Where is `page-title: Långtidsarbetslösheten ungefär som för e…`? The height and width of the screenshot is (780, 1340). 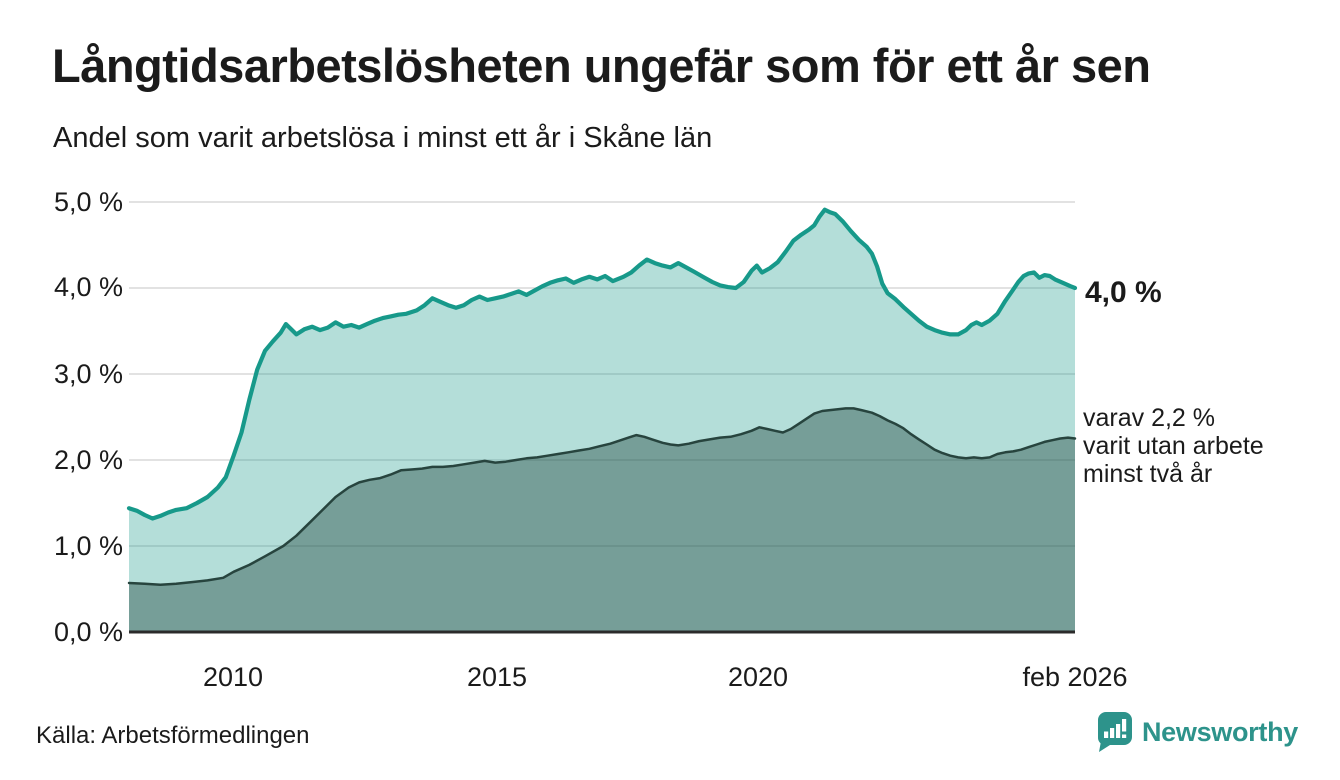
page-title: Långtidsarbetslösheten ungefär som för e… is located at coordinates (601, 65).